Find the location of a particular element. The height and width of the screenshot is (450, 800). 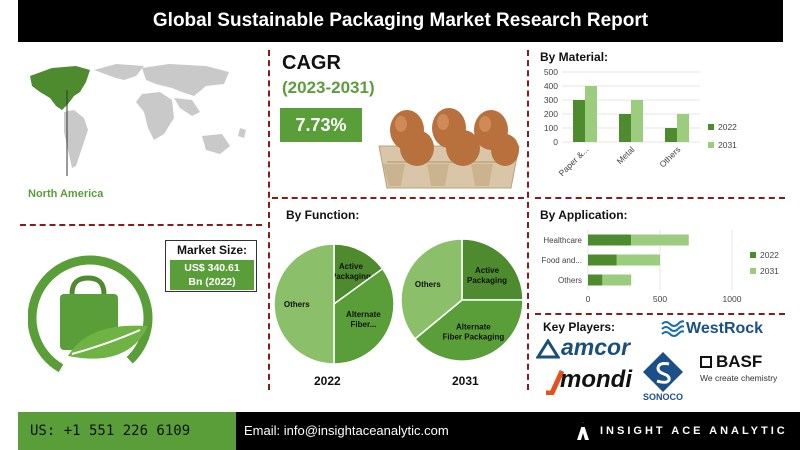

pie-2022-label: 2022 is located at coordinates (327, 381).